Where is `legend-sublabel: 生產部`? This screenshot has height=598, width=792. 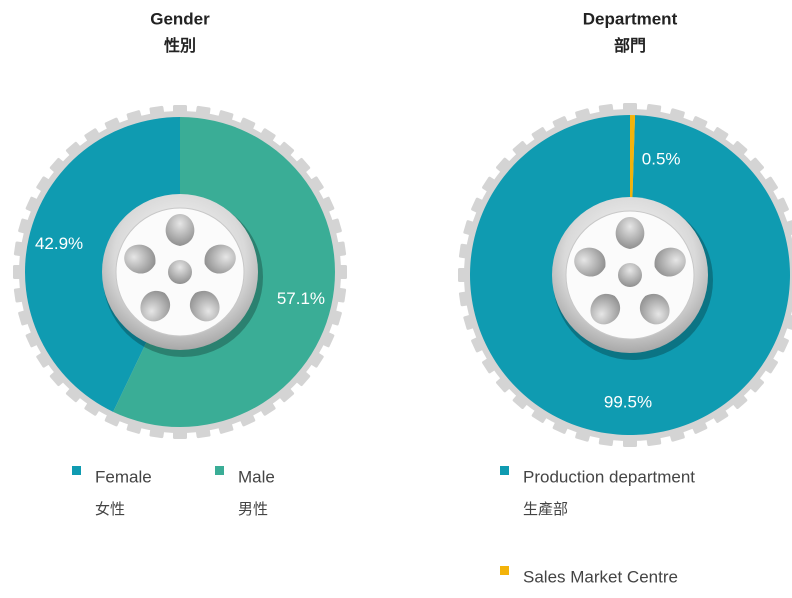 legend-sublabel: 生產部 is located at coordinates (545, 509).